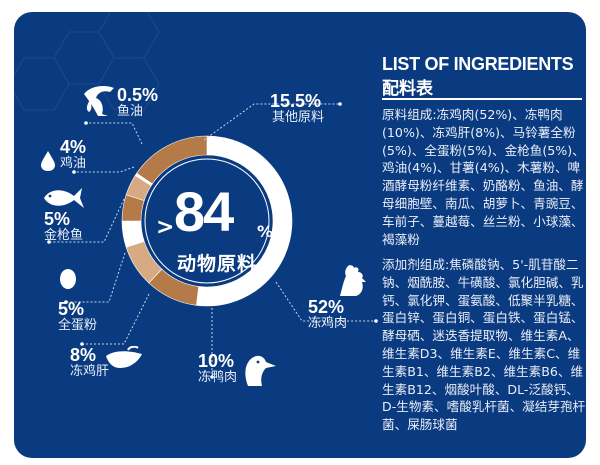  Describe the element at coordinates (326, 307) in the screenshot. I see `chicken-value: 52%` at that location.